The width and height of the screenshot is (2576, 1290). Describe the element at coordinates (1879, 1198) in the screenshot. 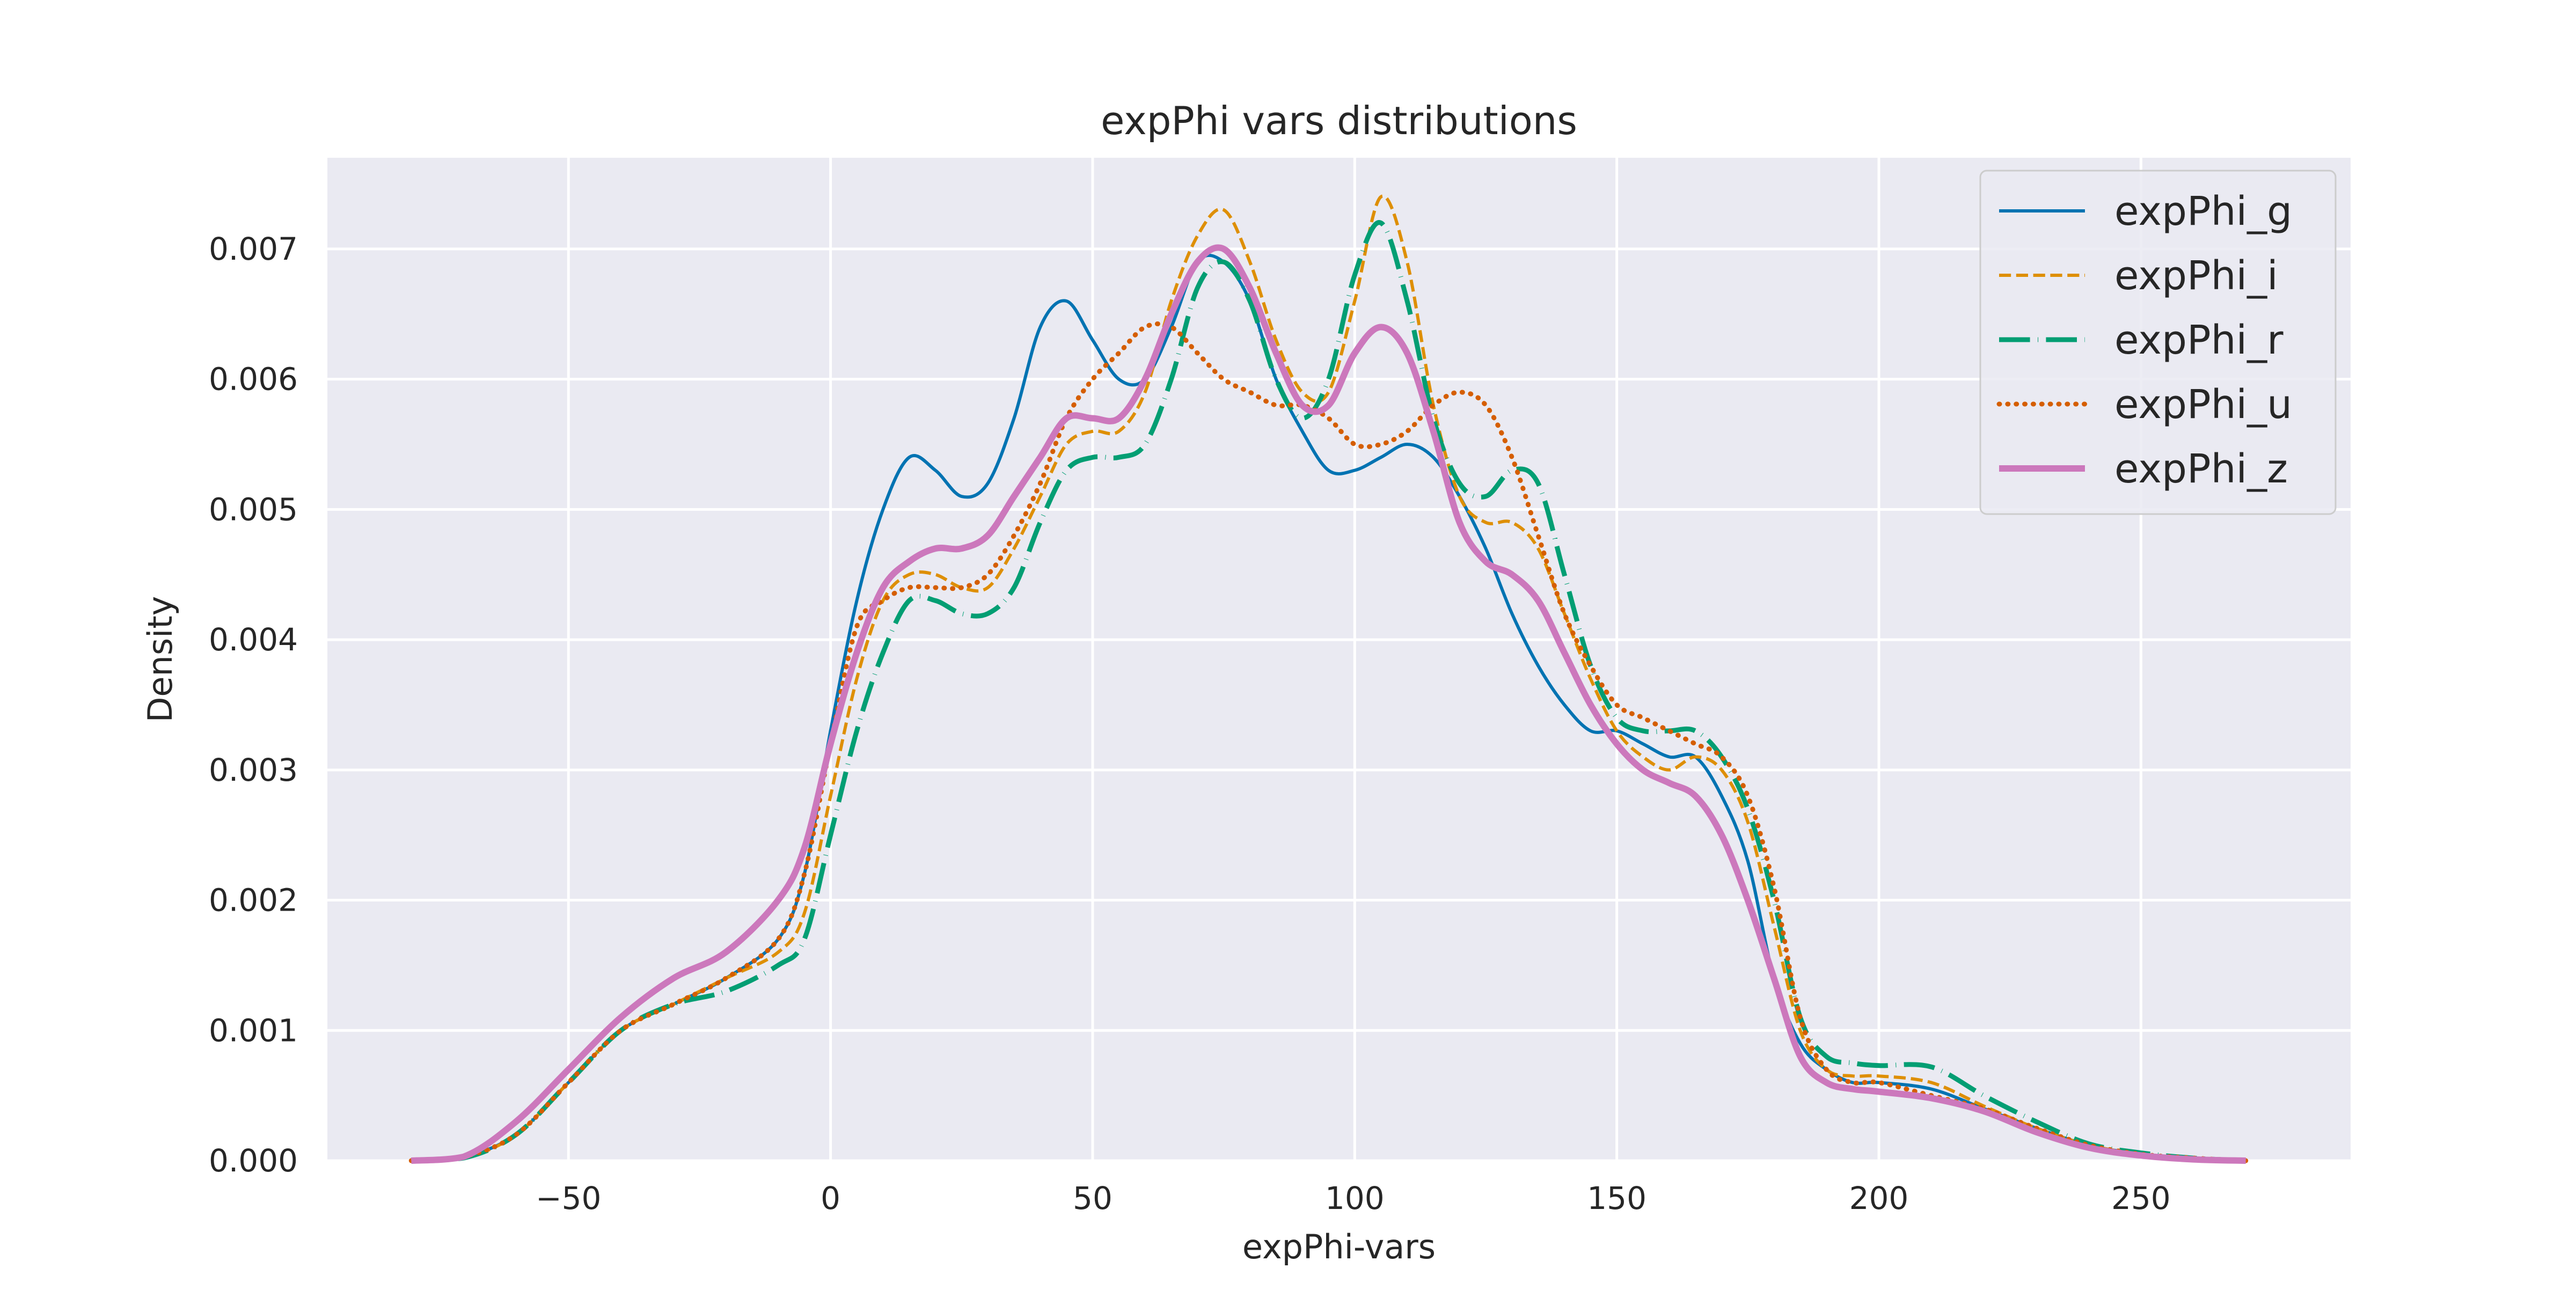

I see `x-tick-label: 200` at that location.